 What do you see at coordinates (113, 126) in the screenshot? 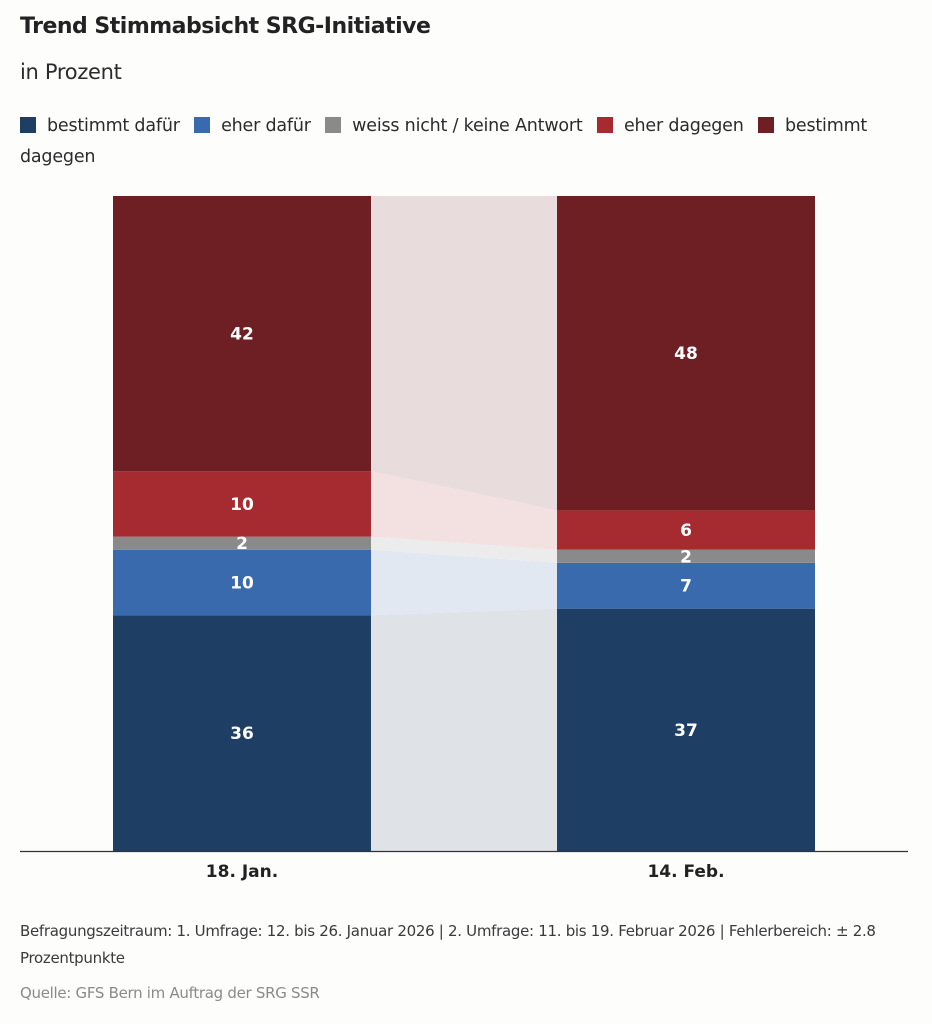
I see `legend-label: bestimmt dafür` at bounding box center [113, 126].